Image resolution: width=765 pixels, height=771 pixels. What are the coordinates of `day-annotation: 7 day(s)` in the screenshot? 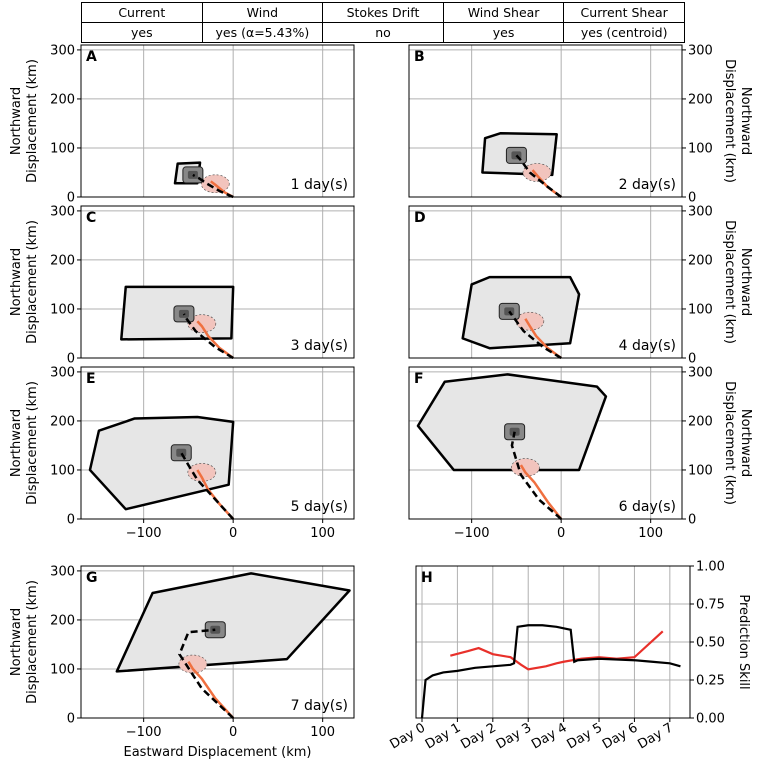 It's located at (319, 706).